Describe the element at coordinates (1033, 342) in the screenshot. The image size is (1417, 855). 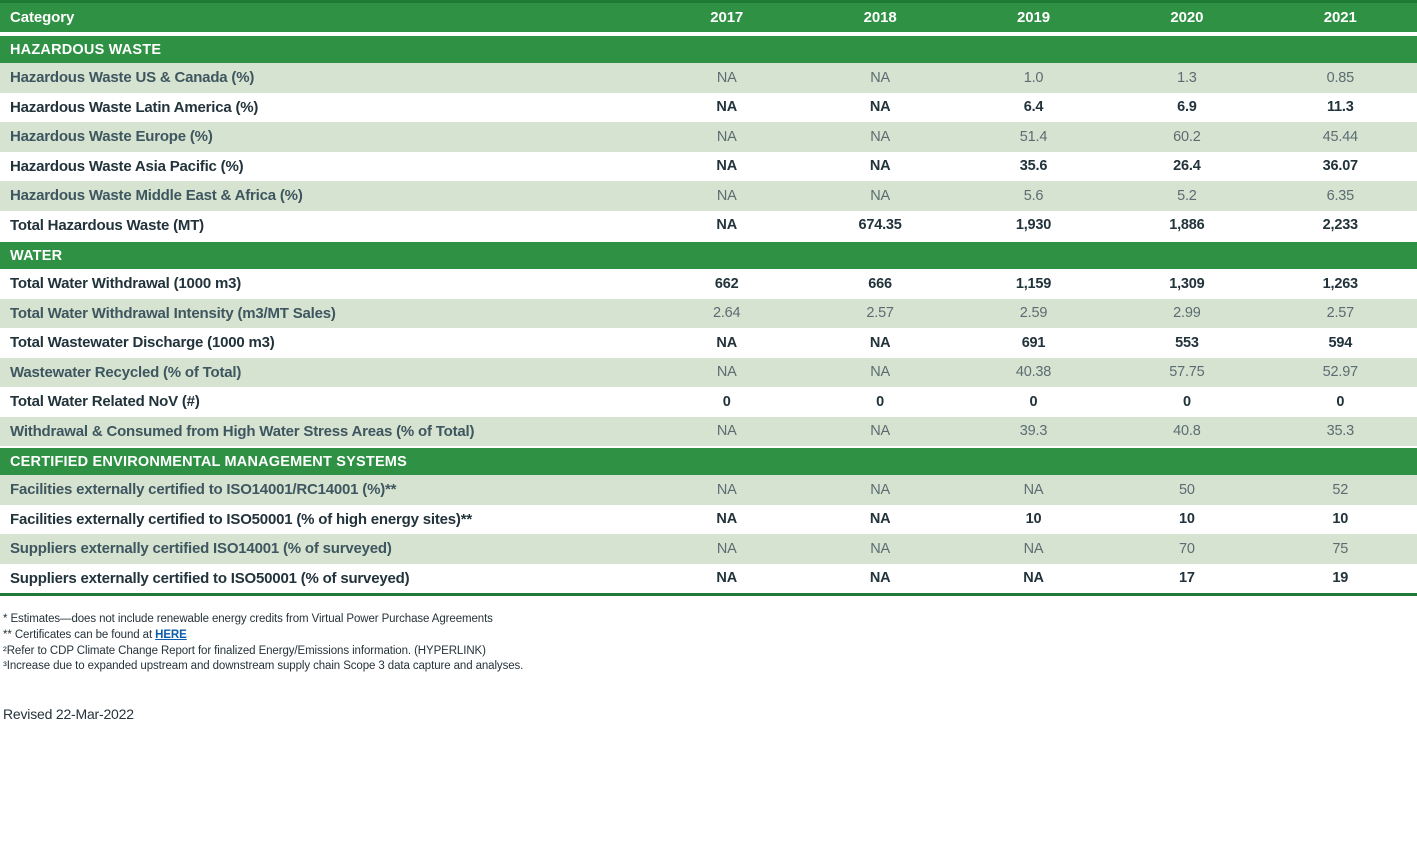
I see `cell-value: 691` at that location.